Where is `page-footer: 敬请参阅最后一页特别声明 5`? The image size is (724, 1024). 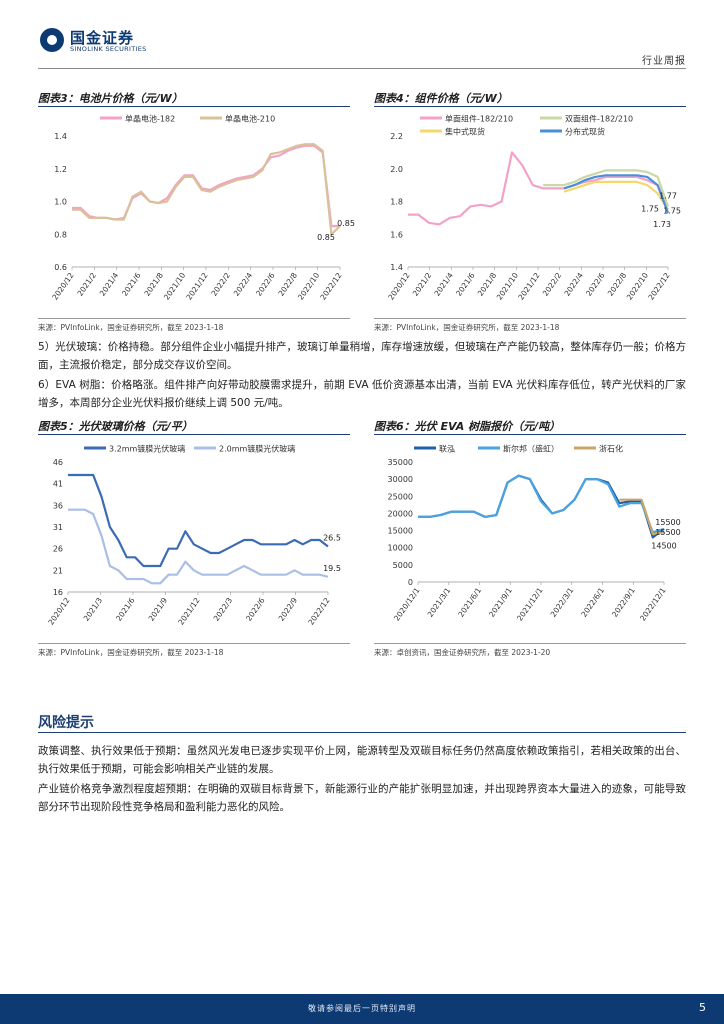
page-footer: 敬请参阅最后一页特别声明 5 is located at coordinates (362, 1009).